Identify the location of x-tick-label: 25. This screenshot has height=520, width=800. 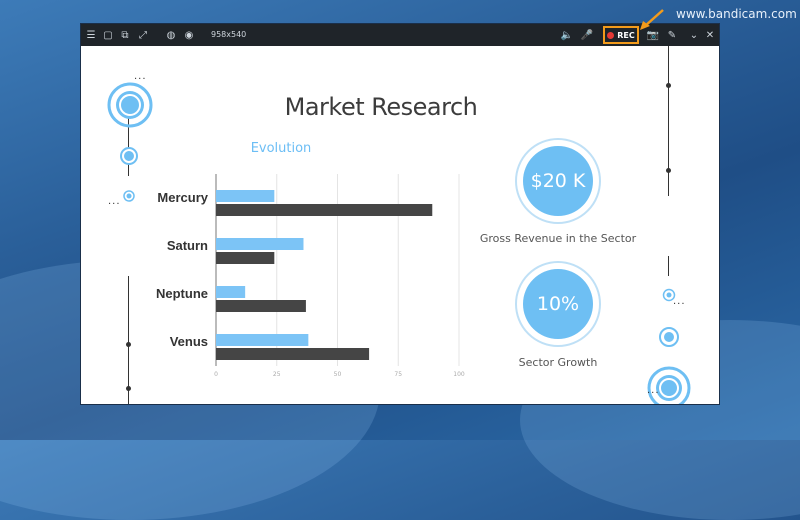
(277, 374).